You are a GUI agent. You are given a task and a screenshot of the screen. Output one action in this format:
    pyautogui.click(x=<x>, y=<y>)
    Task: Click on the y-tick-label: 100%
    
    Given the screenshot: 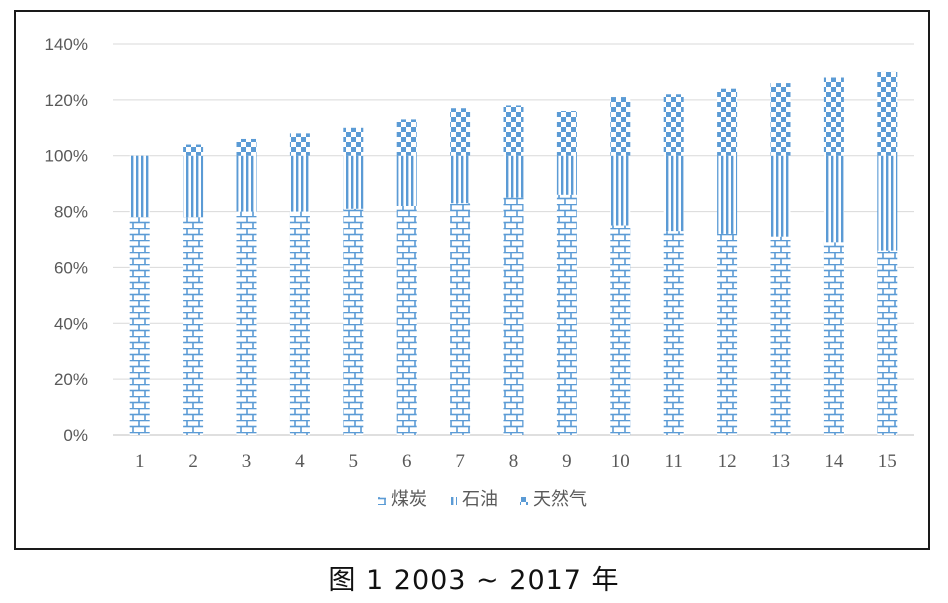 What is the action you would take?
    pyautogui.click(x=66, y=156)
    